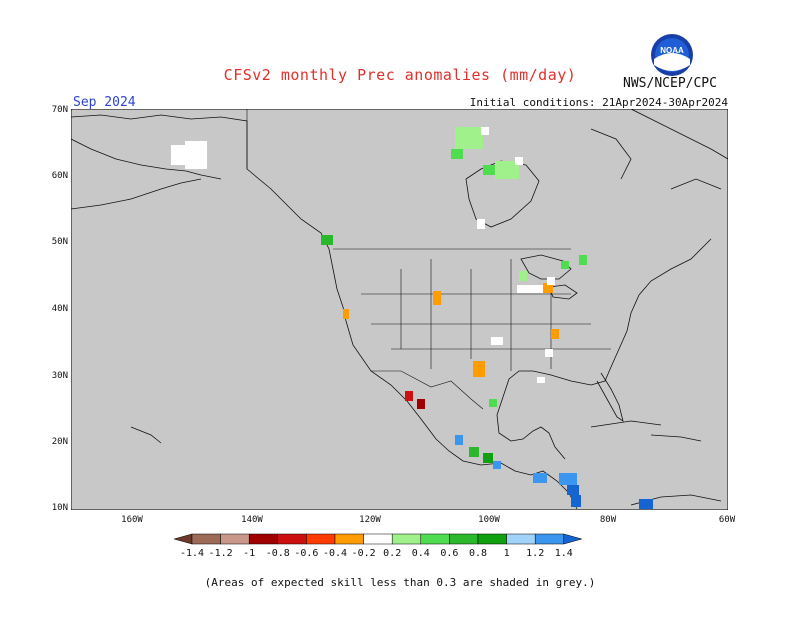 This screenshot has height=618, width=800. I want to click on agency-label: NWS/NCEP/CPC, so click(670, 83).